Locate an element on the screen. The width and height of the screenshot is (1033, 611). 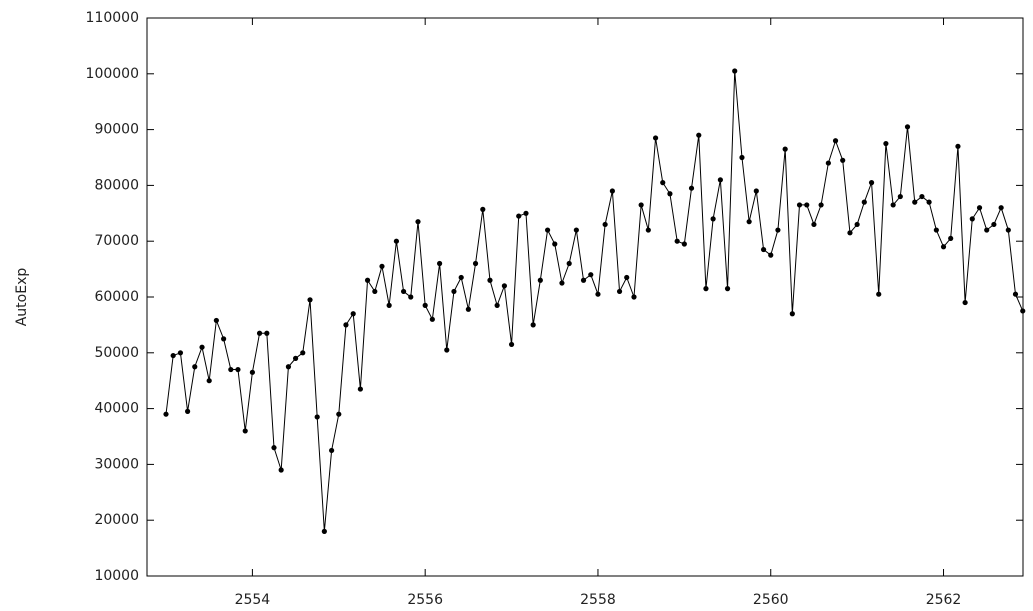
y-tick-label: 70000 is located at coordinates (116, 241).